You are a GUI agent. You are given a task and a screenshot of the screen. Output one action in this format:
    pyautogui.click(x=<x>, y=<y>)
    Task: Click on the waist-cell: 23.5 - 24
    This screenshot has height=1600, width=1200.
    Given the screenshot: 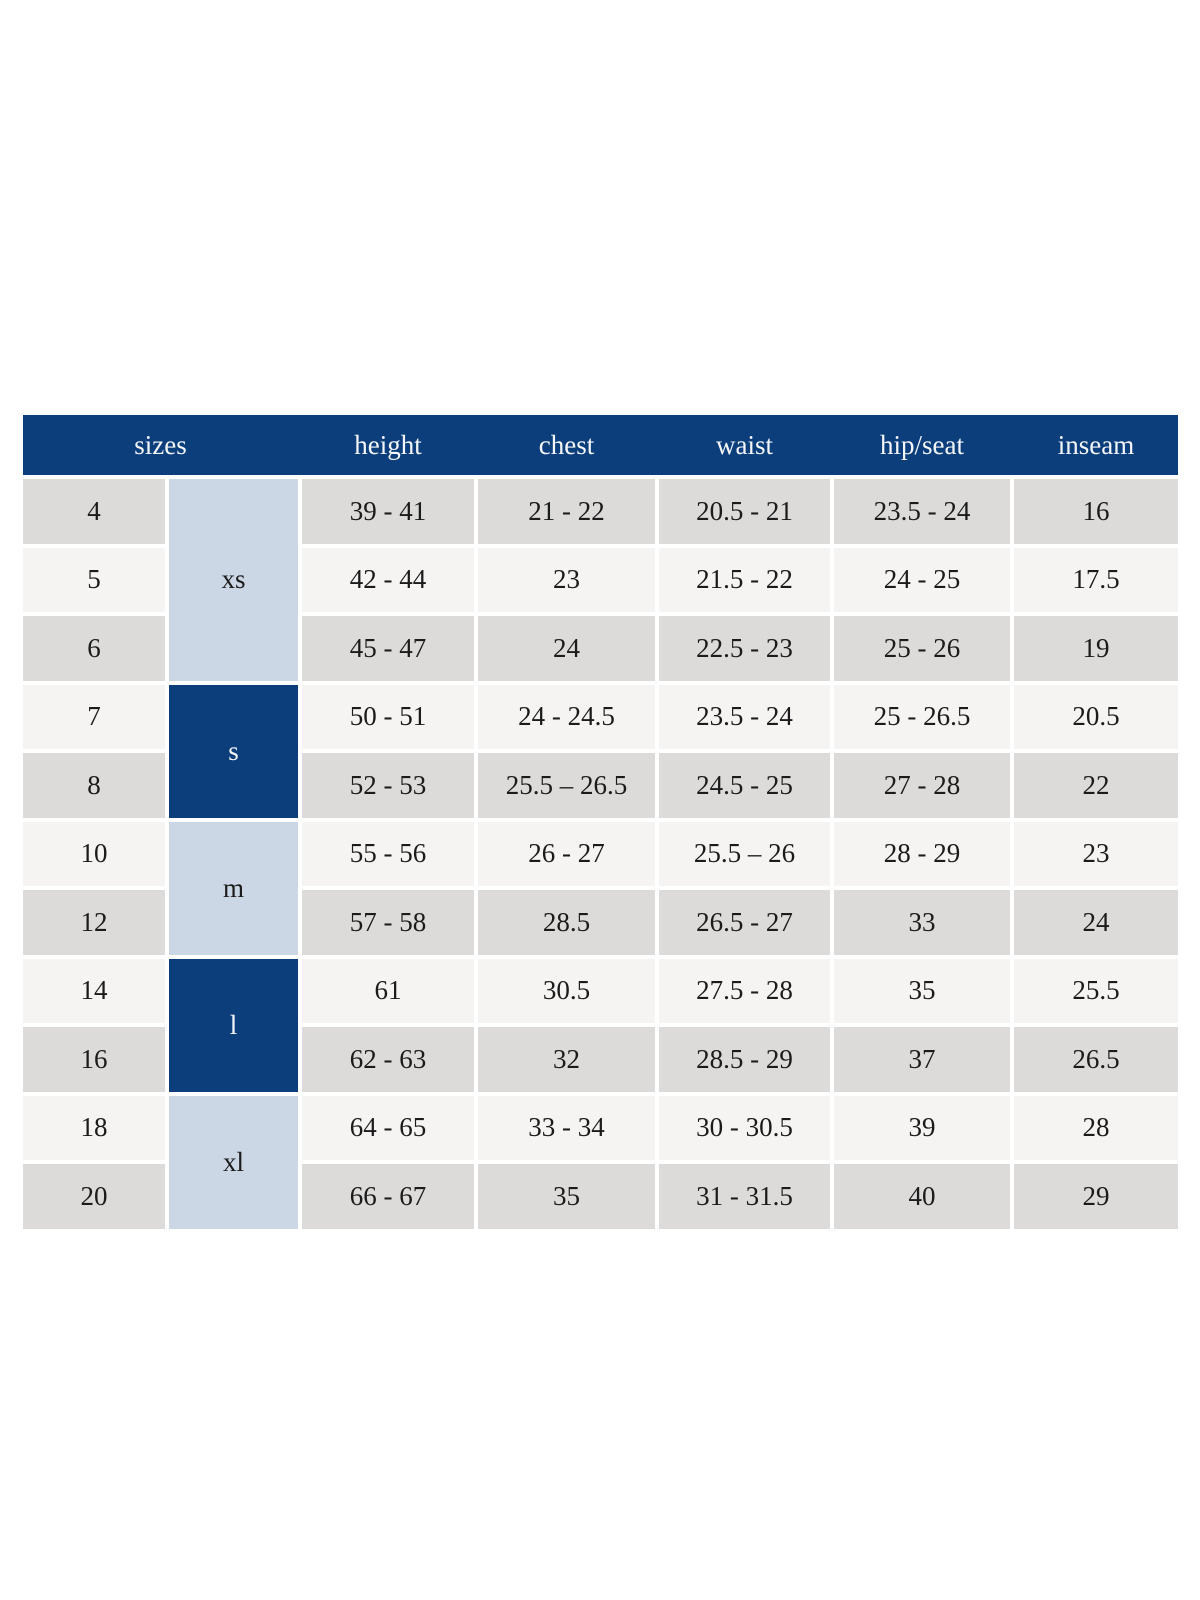 What is the action you would take?
    pyautogui.click(x=744, y=716)
    